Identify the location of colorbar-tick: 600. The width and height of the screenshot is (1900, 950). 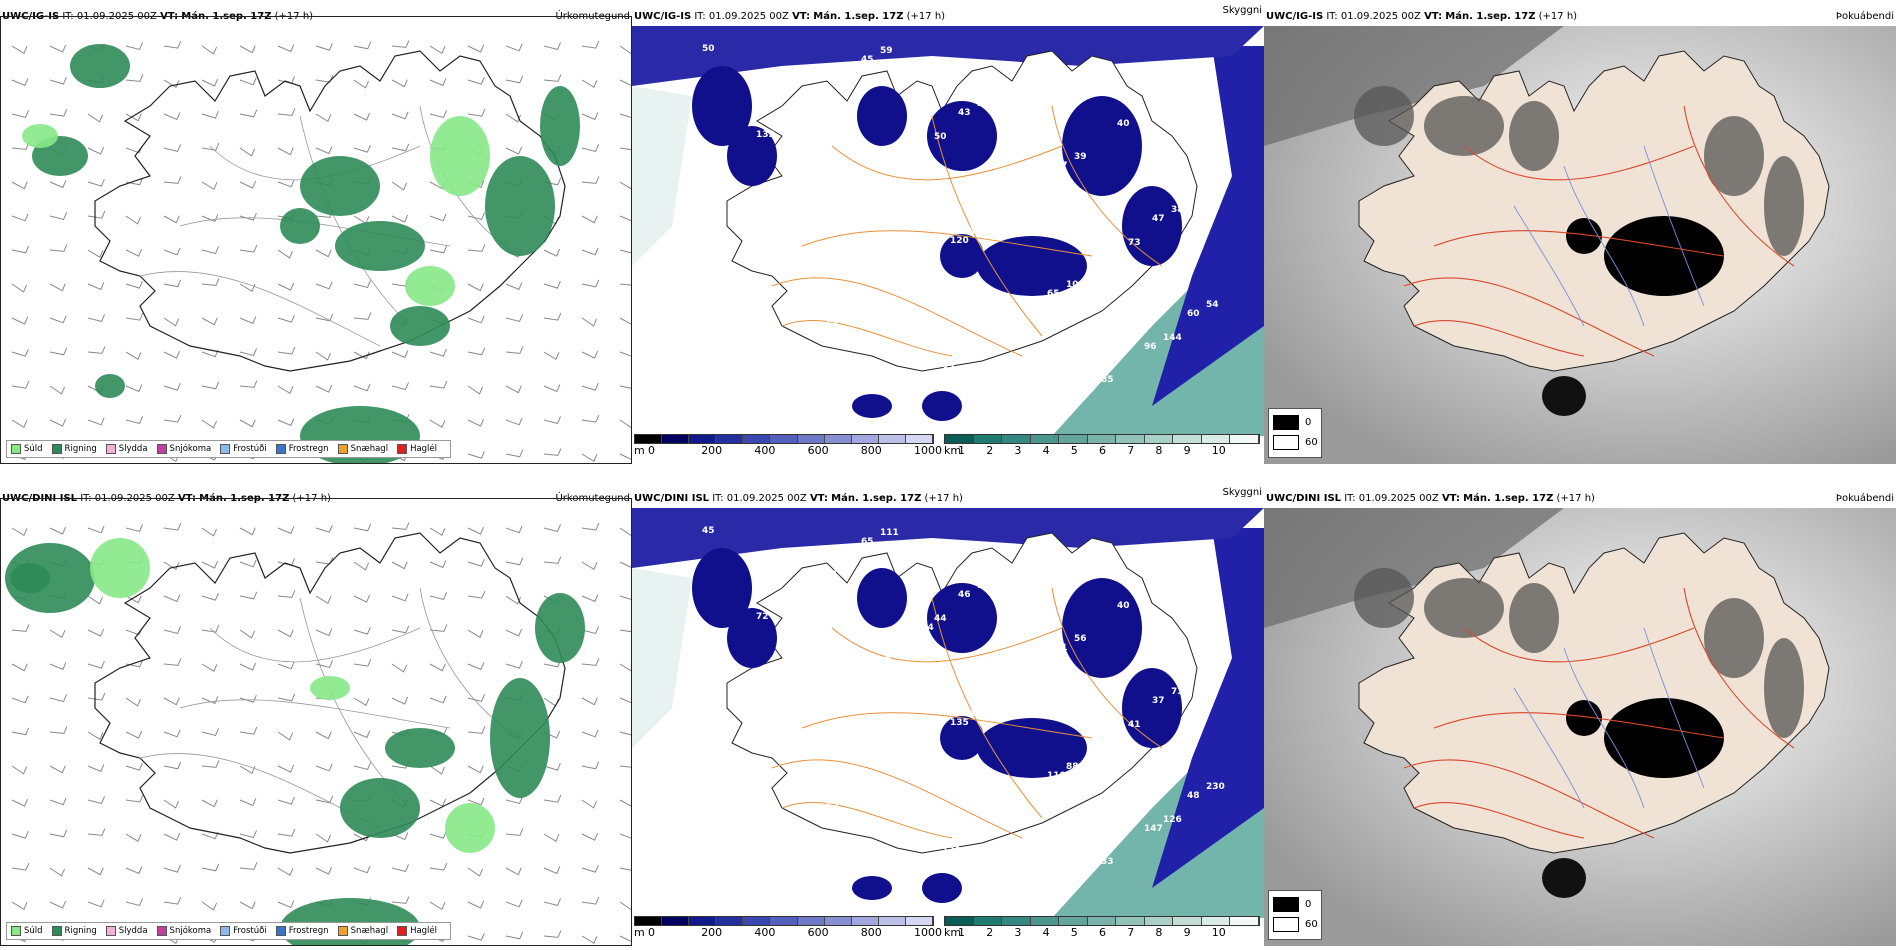
(818, 450).